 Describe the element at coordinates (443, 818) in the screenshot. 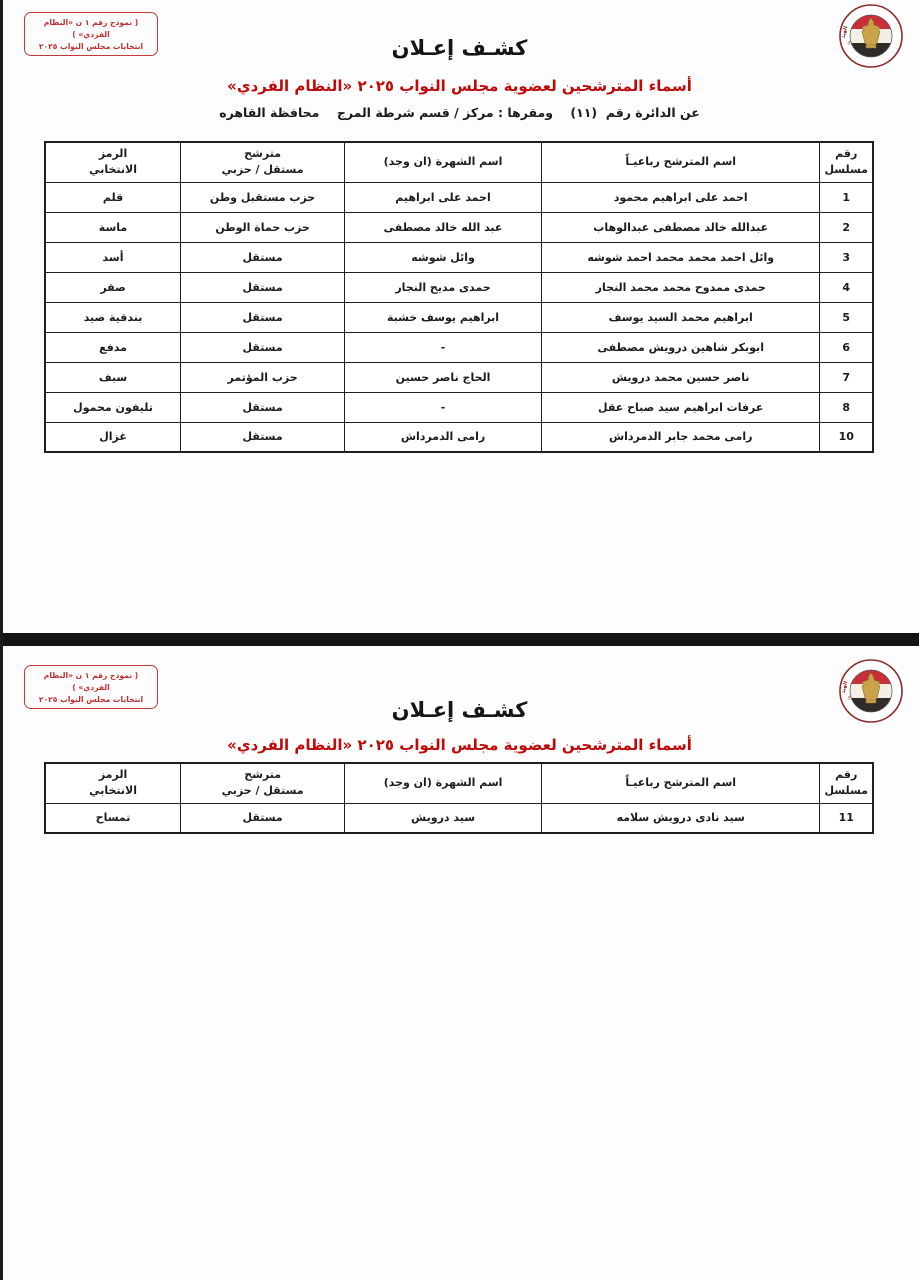

I see `cell-known-name: سيد درويش` at that location.